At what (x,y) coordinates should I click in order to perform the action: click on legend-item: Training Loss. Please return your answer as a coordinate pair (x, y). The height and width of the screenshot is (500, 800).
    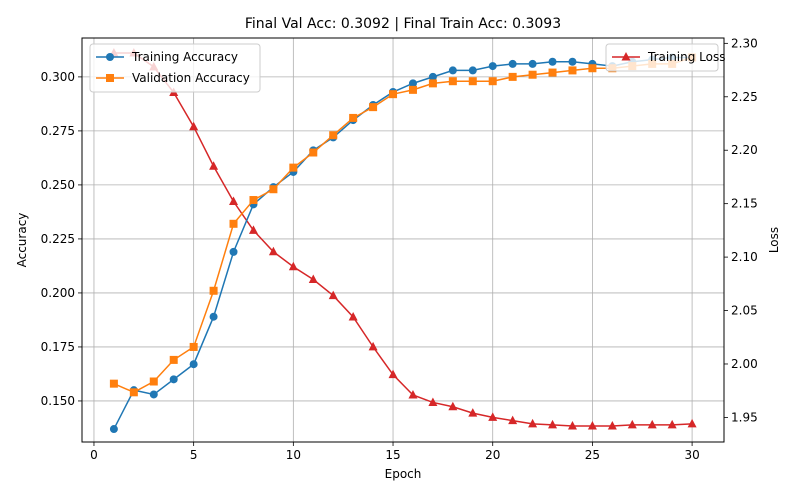
    Looking at the image, I should click on (668, 57).